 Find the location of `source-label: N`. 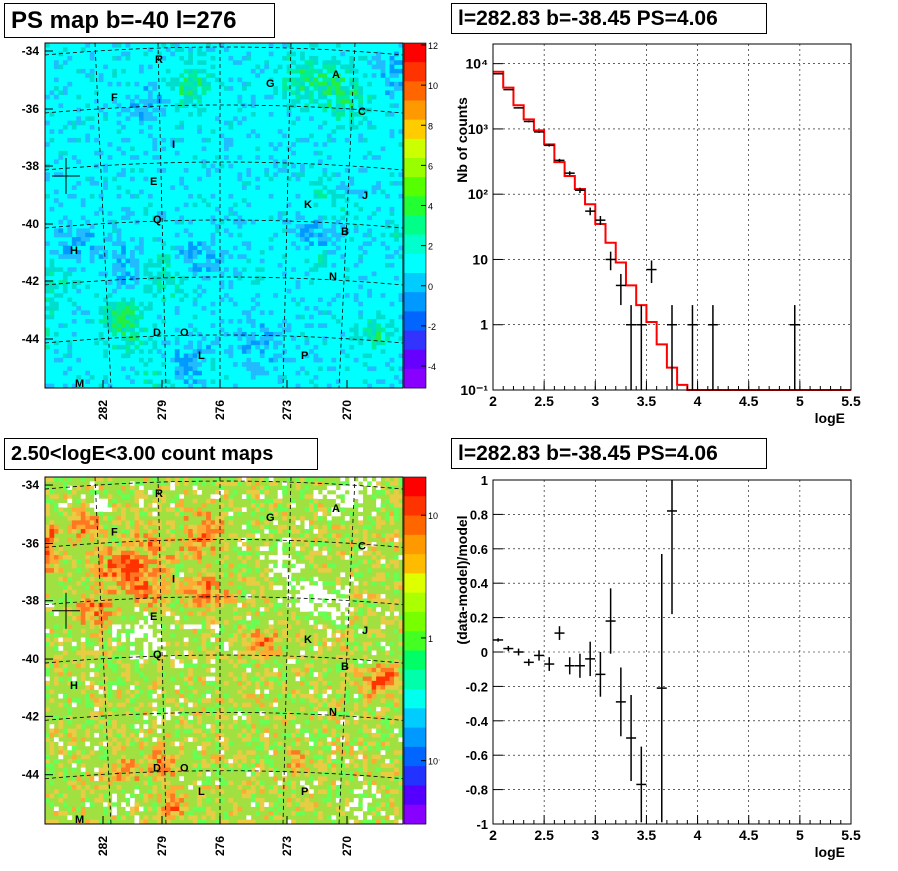

source-label: N is located at coordinates (333, 277).